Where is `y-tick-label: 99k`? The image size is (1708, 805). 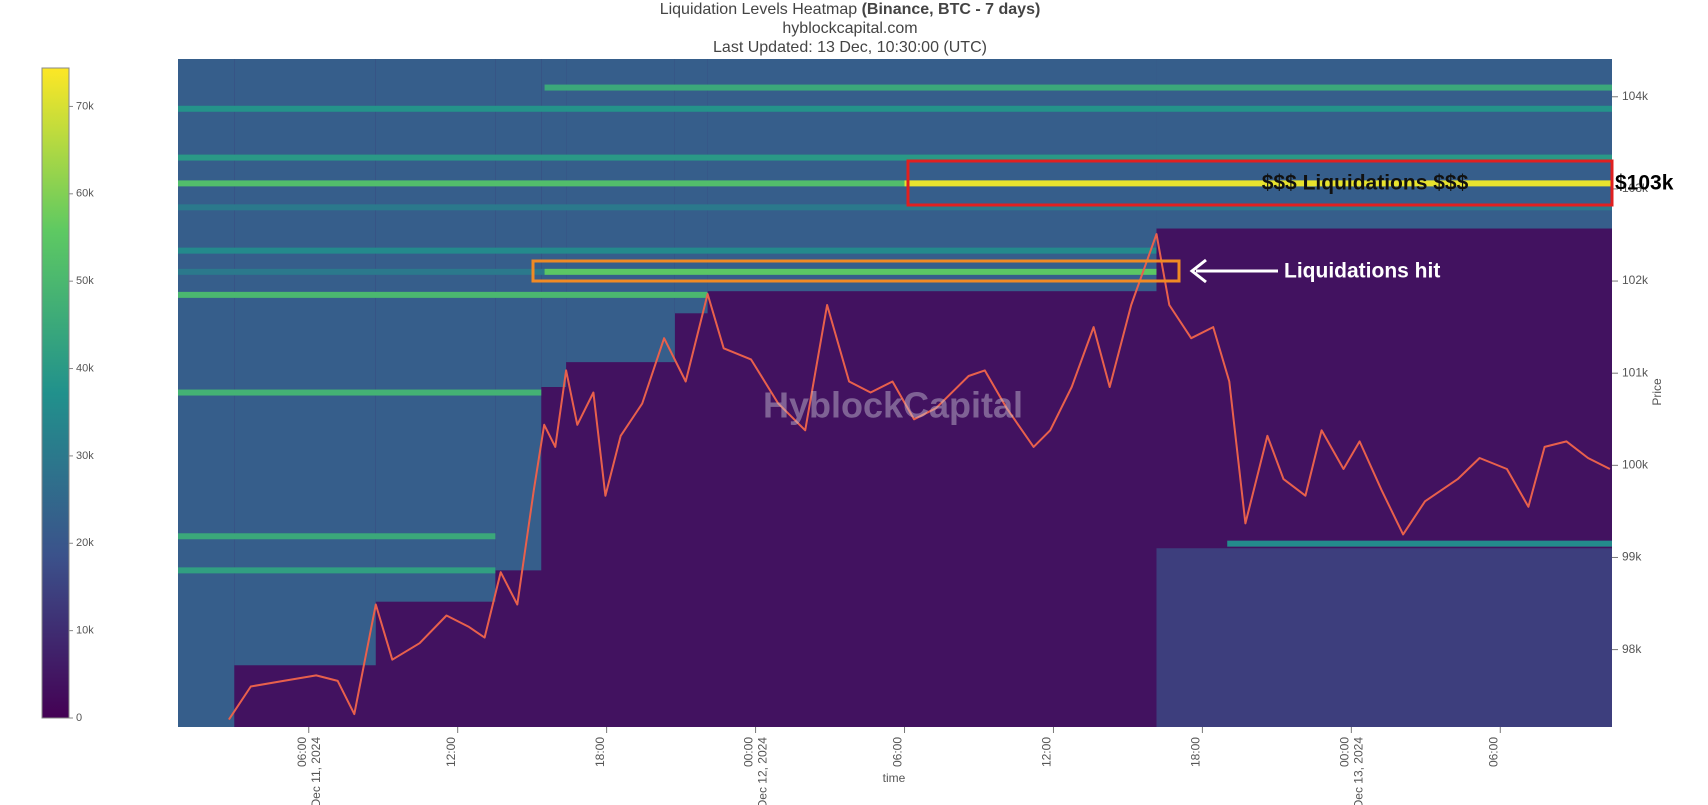 y-tick-label: 99k is located at coordinates (1632, 557).